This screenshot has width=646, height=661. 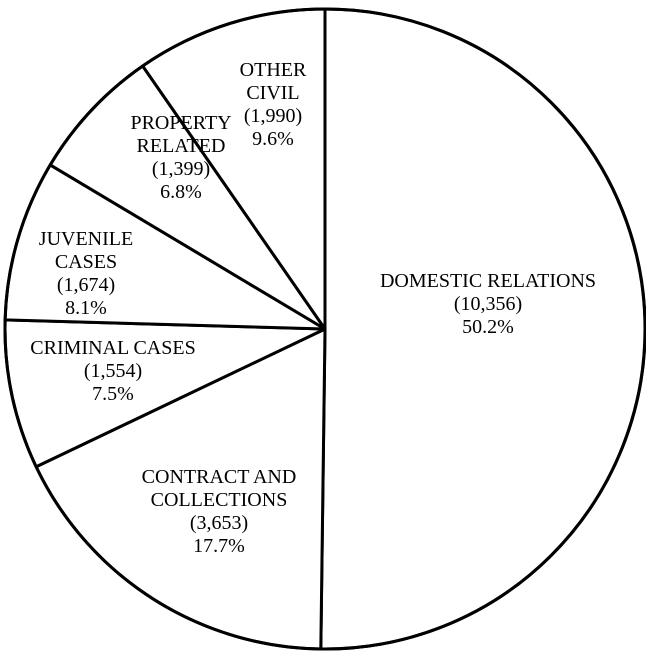 What do you see at coordinates (86, 308) in the screenshot?
I see `slice-label-line: 8.1%` at bounding box center [86, 308].